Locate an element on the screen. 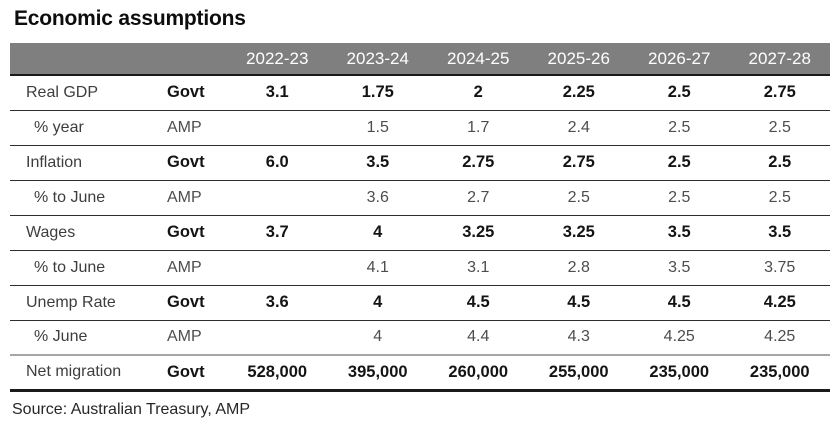 This screenshot has width=838, height=442. table-row: % to June AMP 3.6 2.7 2.5 2.5 2.5 is located at coordinates (420, 198).